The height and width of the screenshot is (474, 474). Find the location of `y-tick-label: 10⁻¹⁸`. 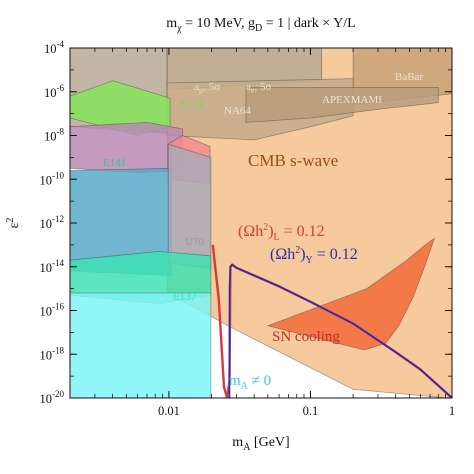

y-tick-label: 10⁻¹⁸ is located at coordinates (52, 353).